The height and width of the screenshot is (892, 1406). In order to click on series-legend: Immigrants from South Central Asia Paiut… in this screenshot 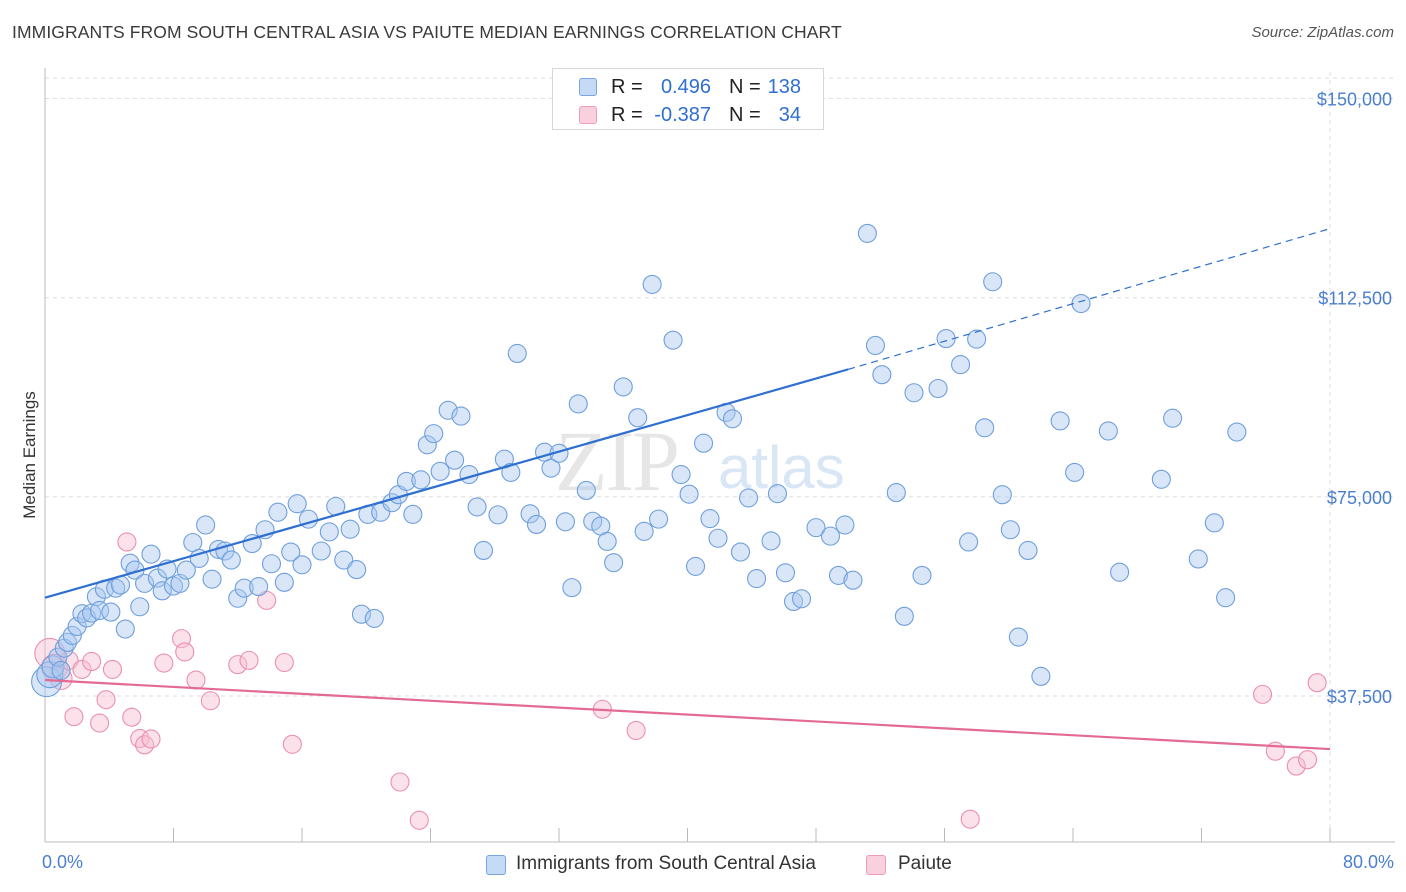, I will do `click(703, 865)`.